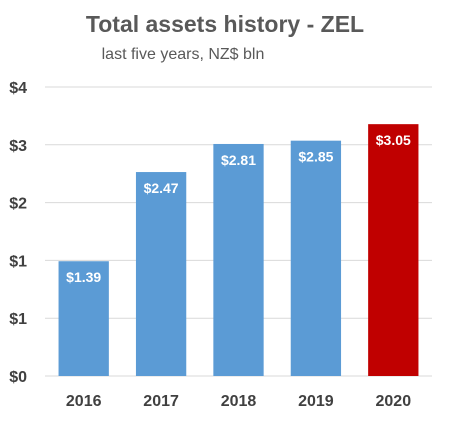  I want to click on bar-2020, so click(393, 250).